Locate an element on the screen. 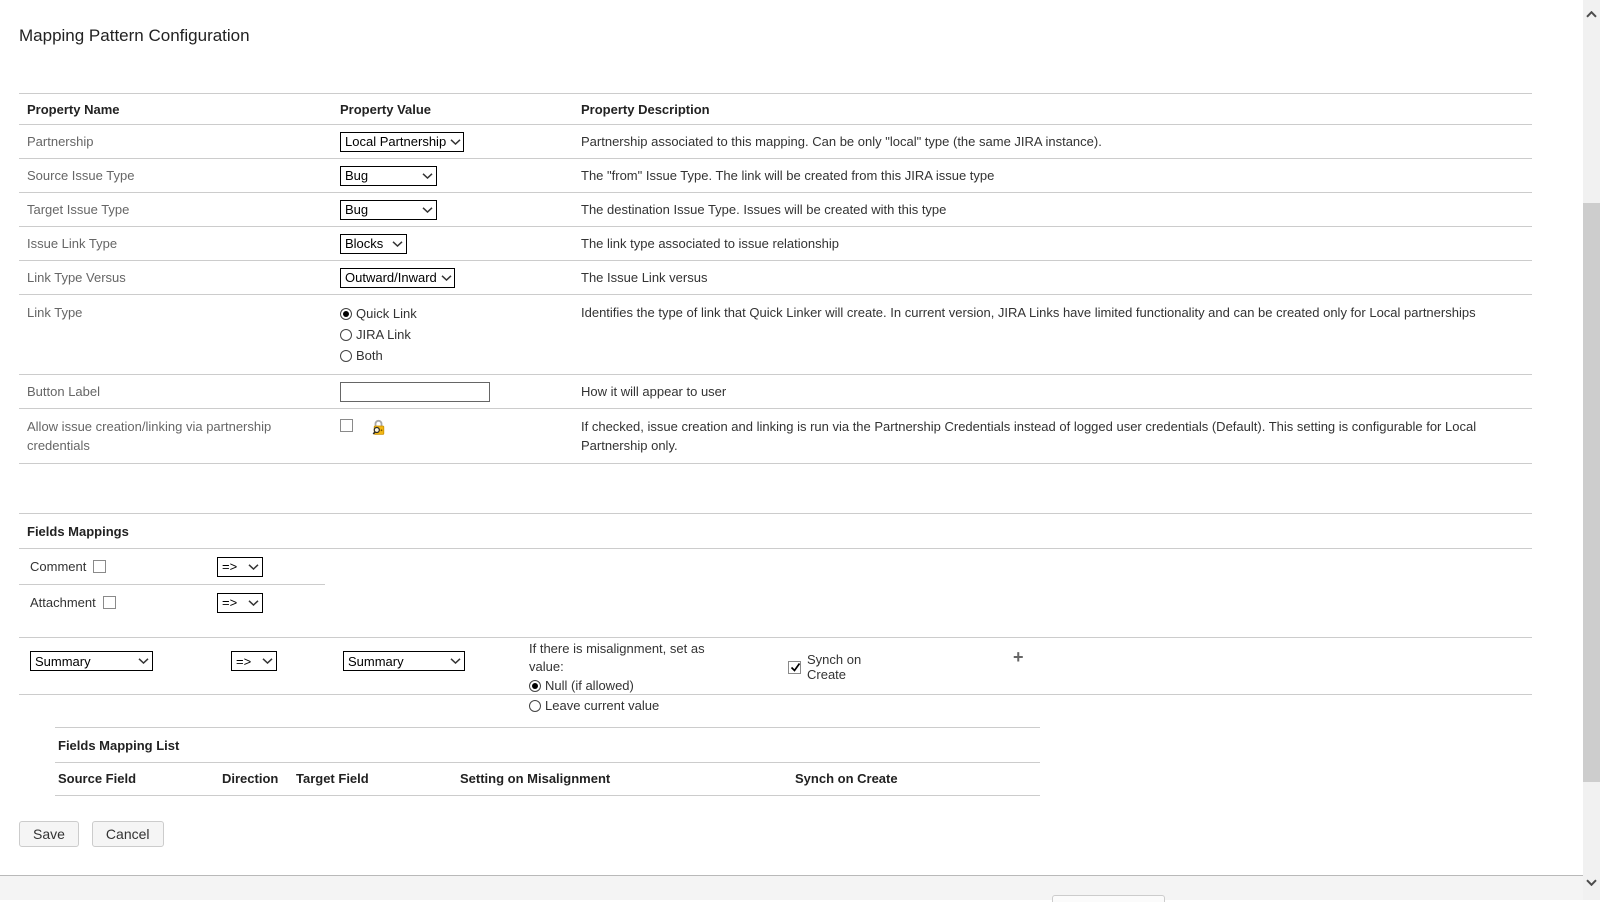 This screenshot has height=902, width=1600. link-type-versus-label: Link Type Versus is located at coordinates (76, 277).